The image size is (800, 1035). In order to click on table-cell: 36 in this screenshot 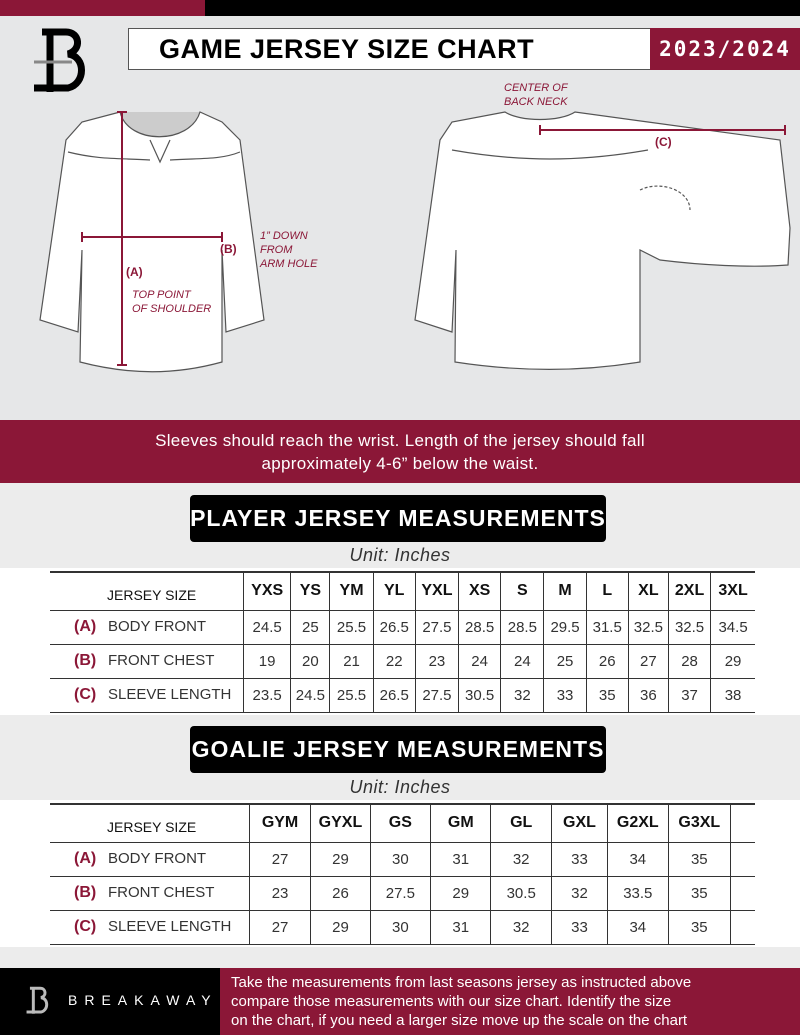, I will do `click(648, 695)`.